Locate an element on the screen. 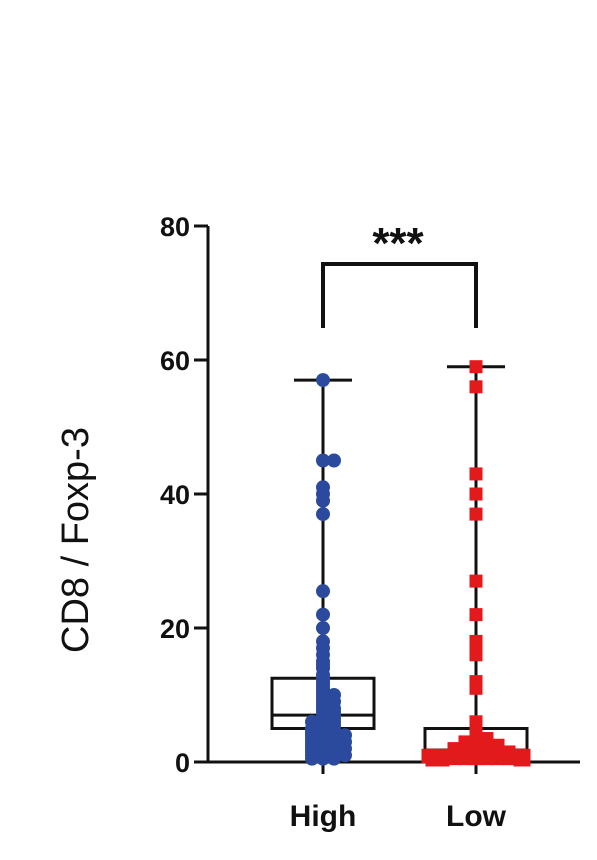 This screenshot has height=860, width=597. x-tick-label-high: High is located at coordinates (323, 816).